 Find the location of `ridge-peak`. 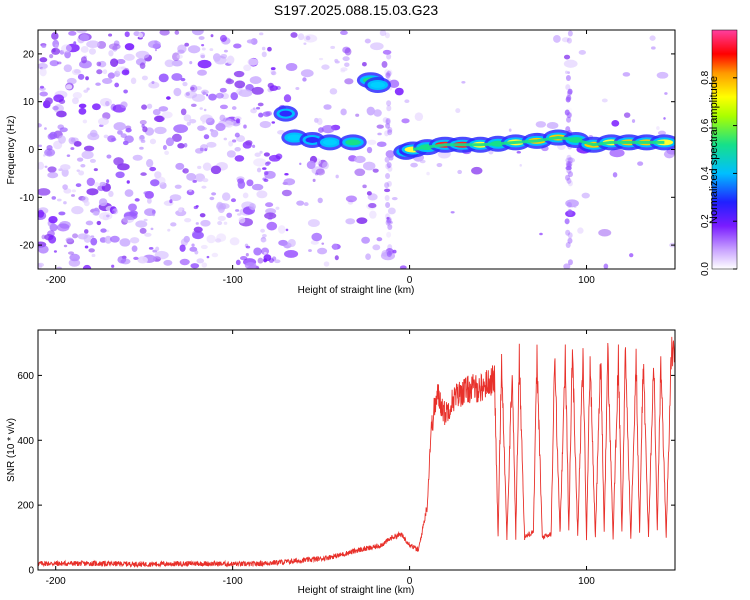

ridge-peak is located at coordinates (312, 139).